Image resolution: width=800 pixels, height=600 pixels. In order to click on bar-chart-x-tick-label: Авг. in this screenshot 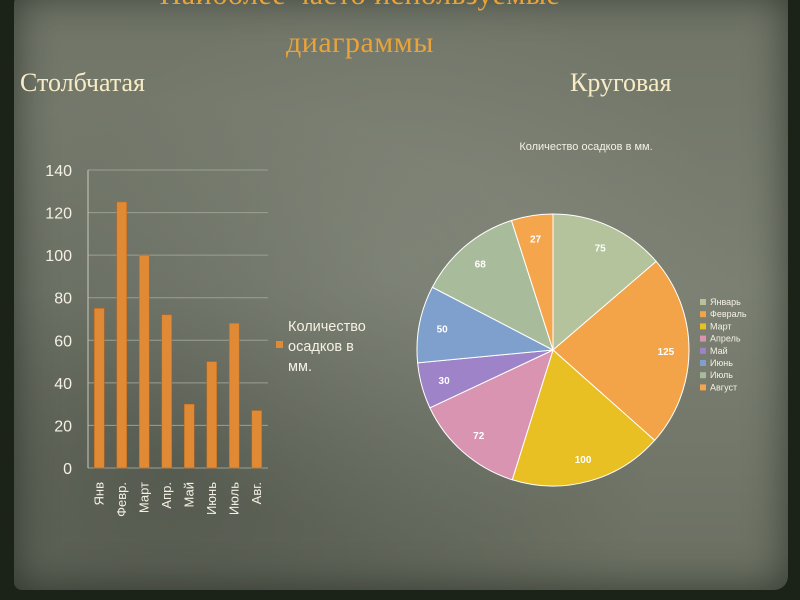, I will do `click(256, 493)`.